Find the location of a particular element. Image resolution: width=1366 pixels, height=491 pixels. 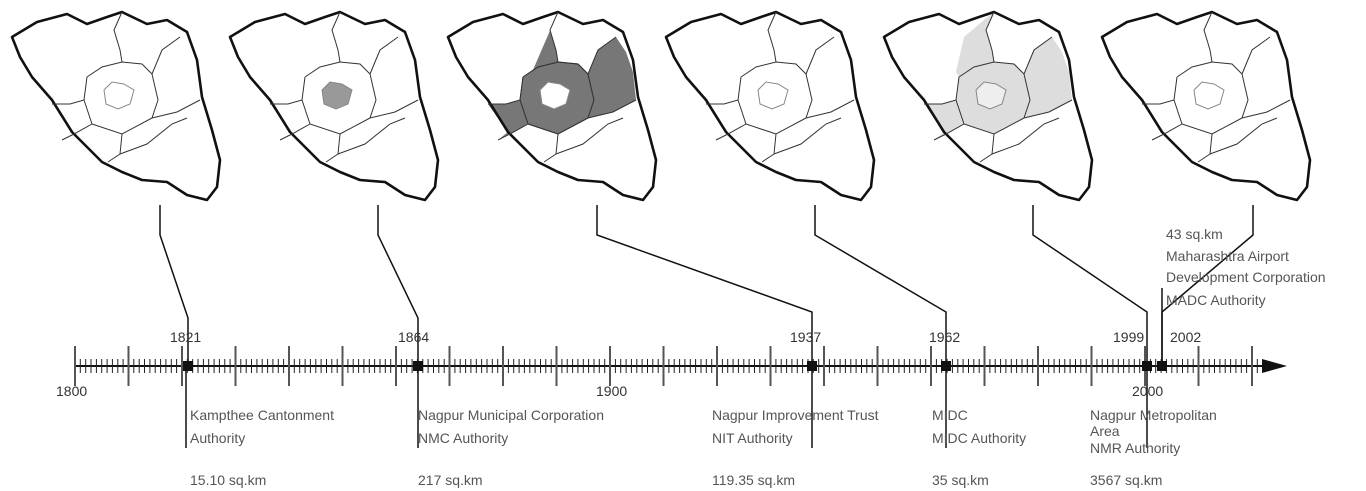

marker-2002 is located at coordinates (1162, 366).